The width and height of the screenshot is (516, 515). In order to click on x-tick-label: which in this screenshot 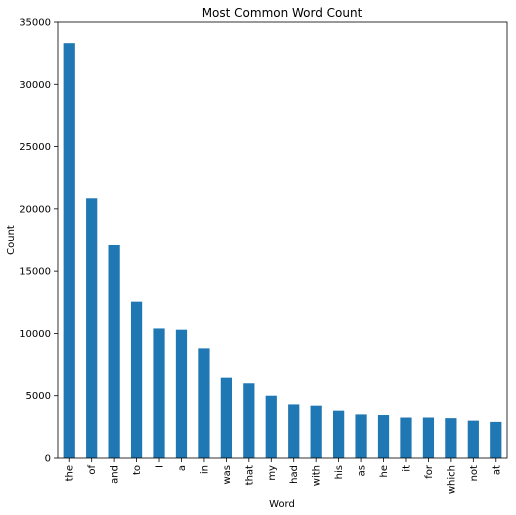, I will do `click(451, 479)`.